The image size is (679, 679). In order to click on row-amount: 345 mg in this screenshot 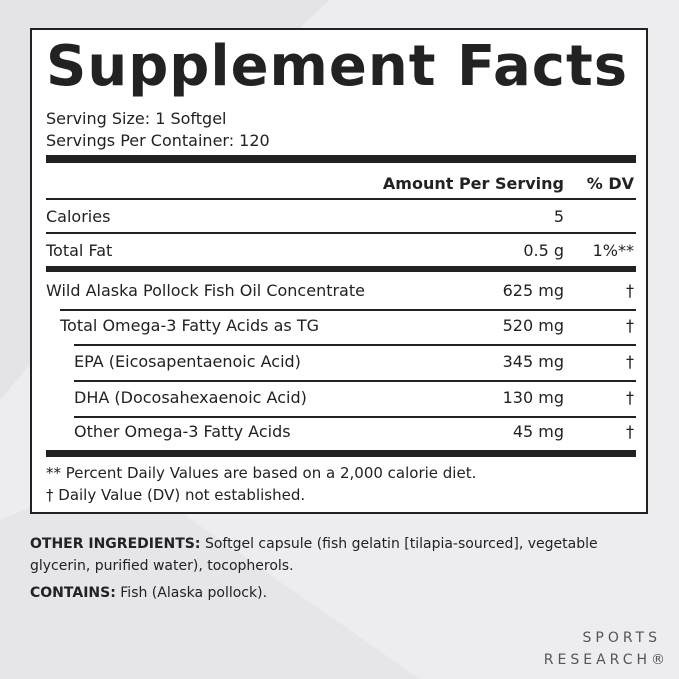, I will do `click(533, 361)`.